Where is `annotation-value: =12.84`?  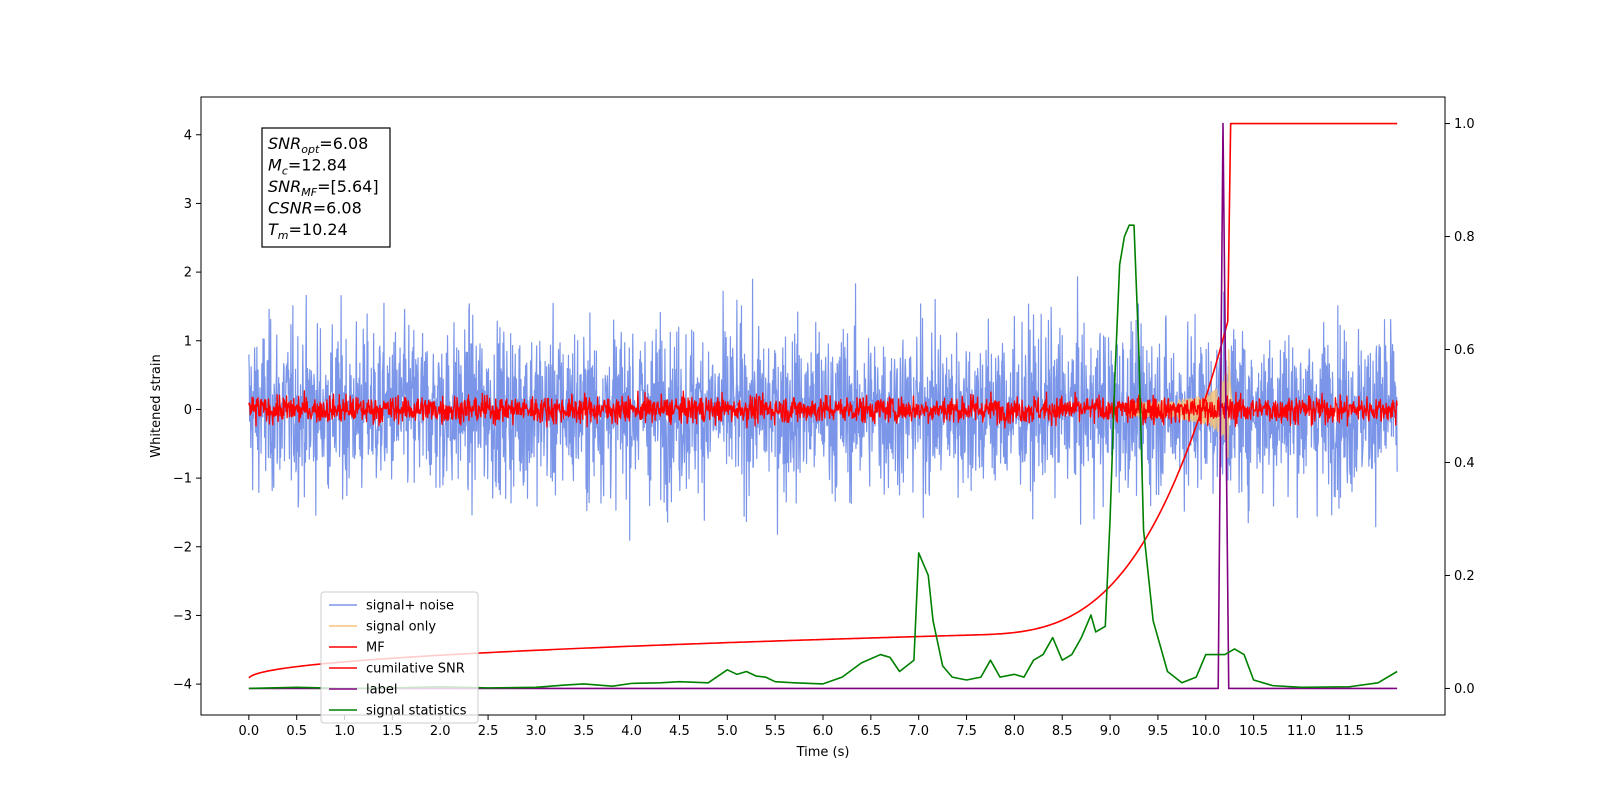 annotation-value: =12.84 is located at coordinates (317, 165).